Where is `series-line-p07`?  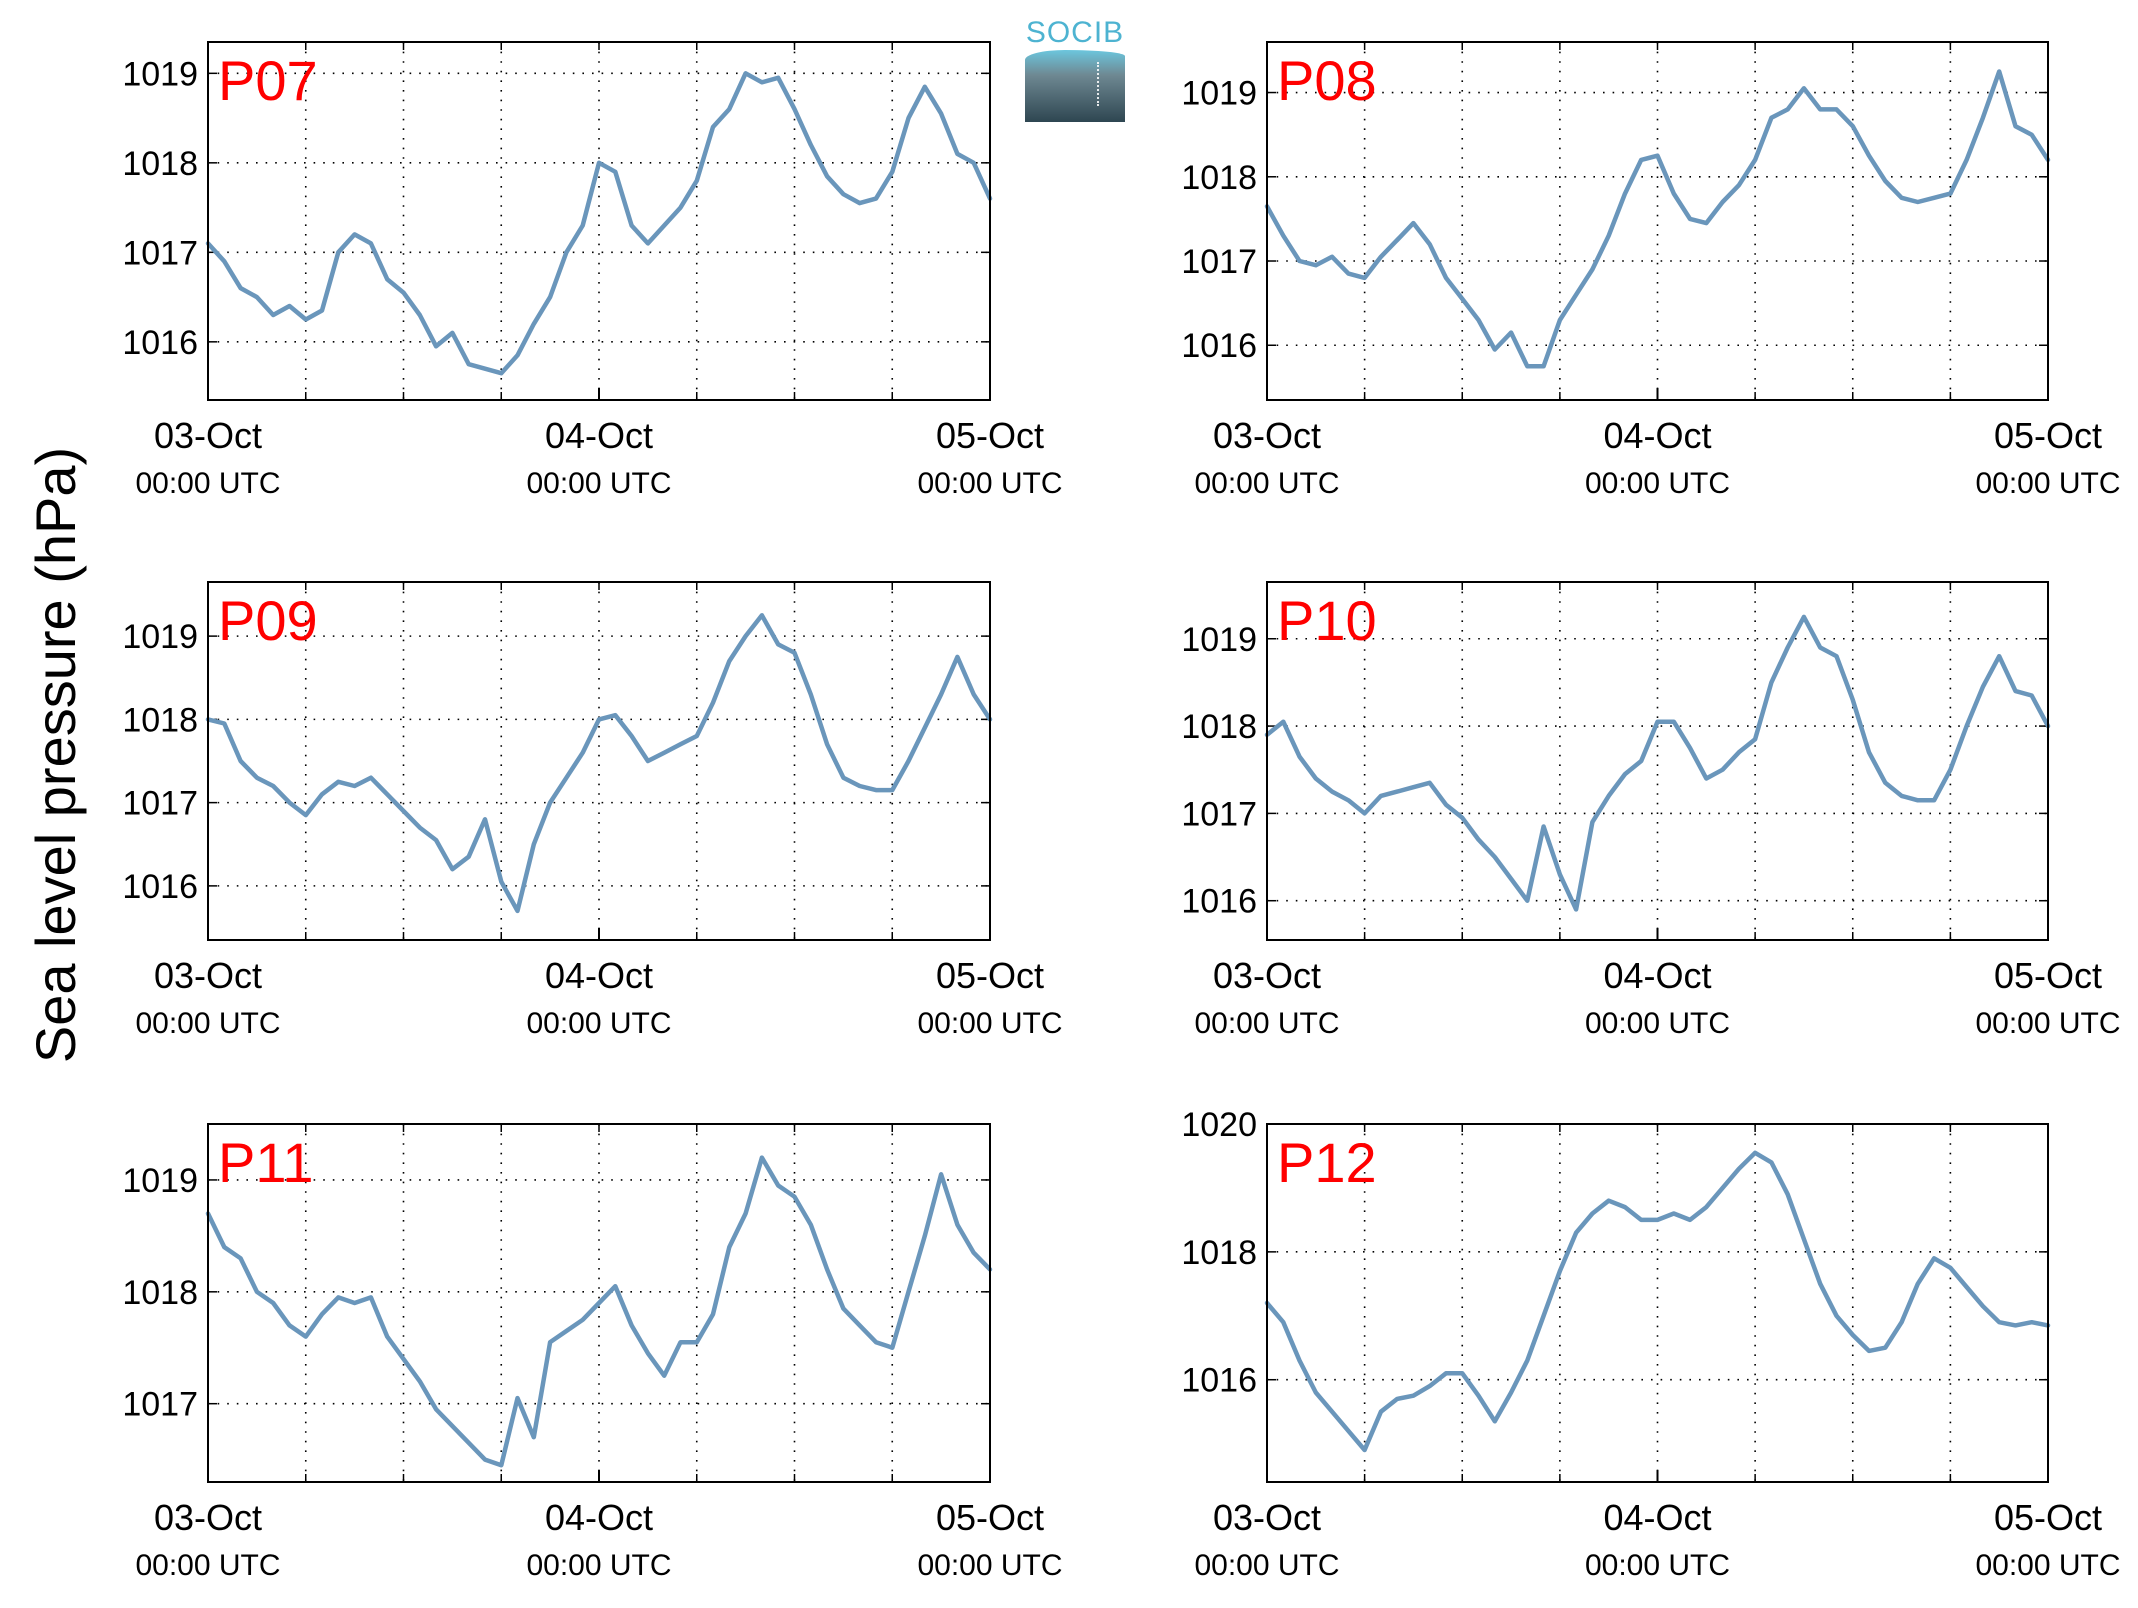
series-line-p07 is located at coordinates (599, 223).